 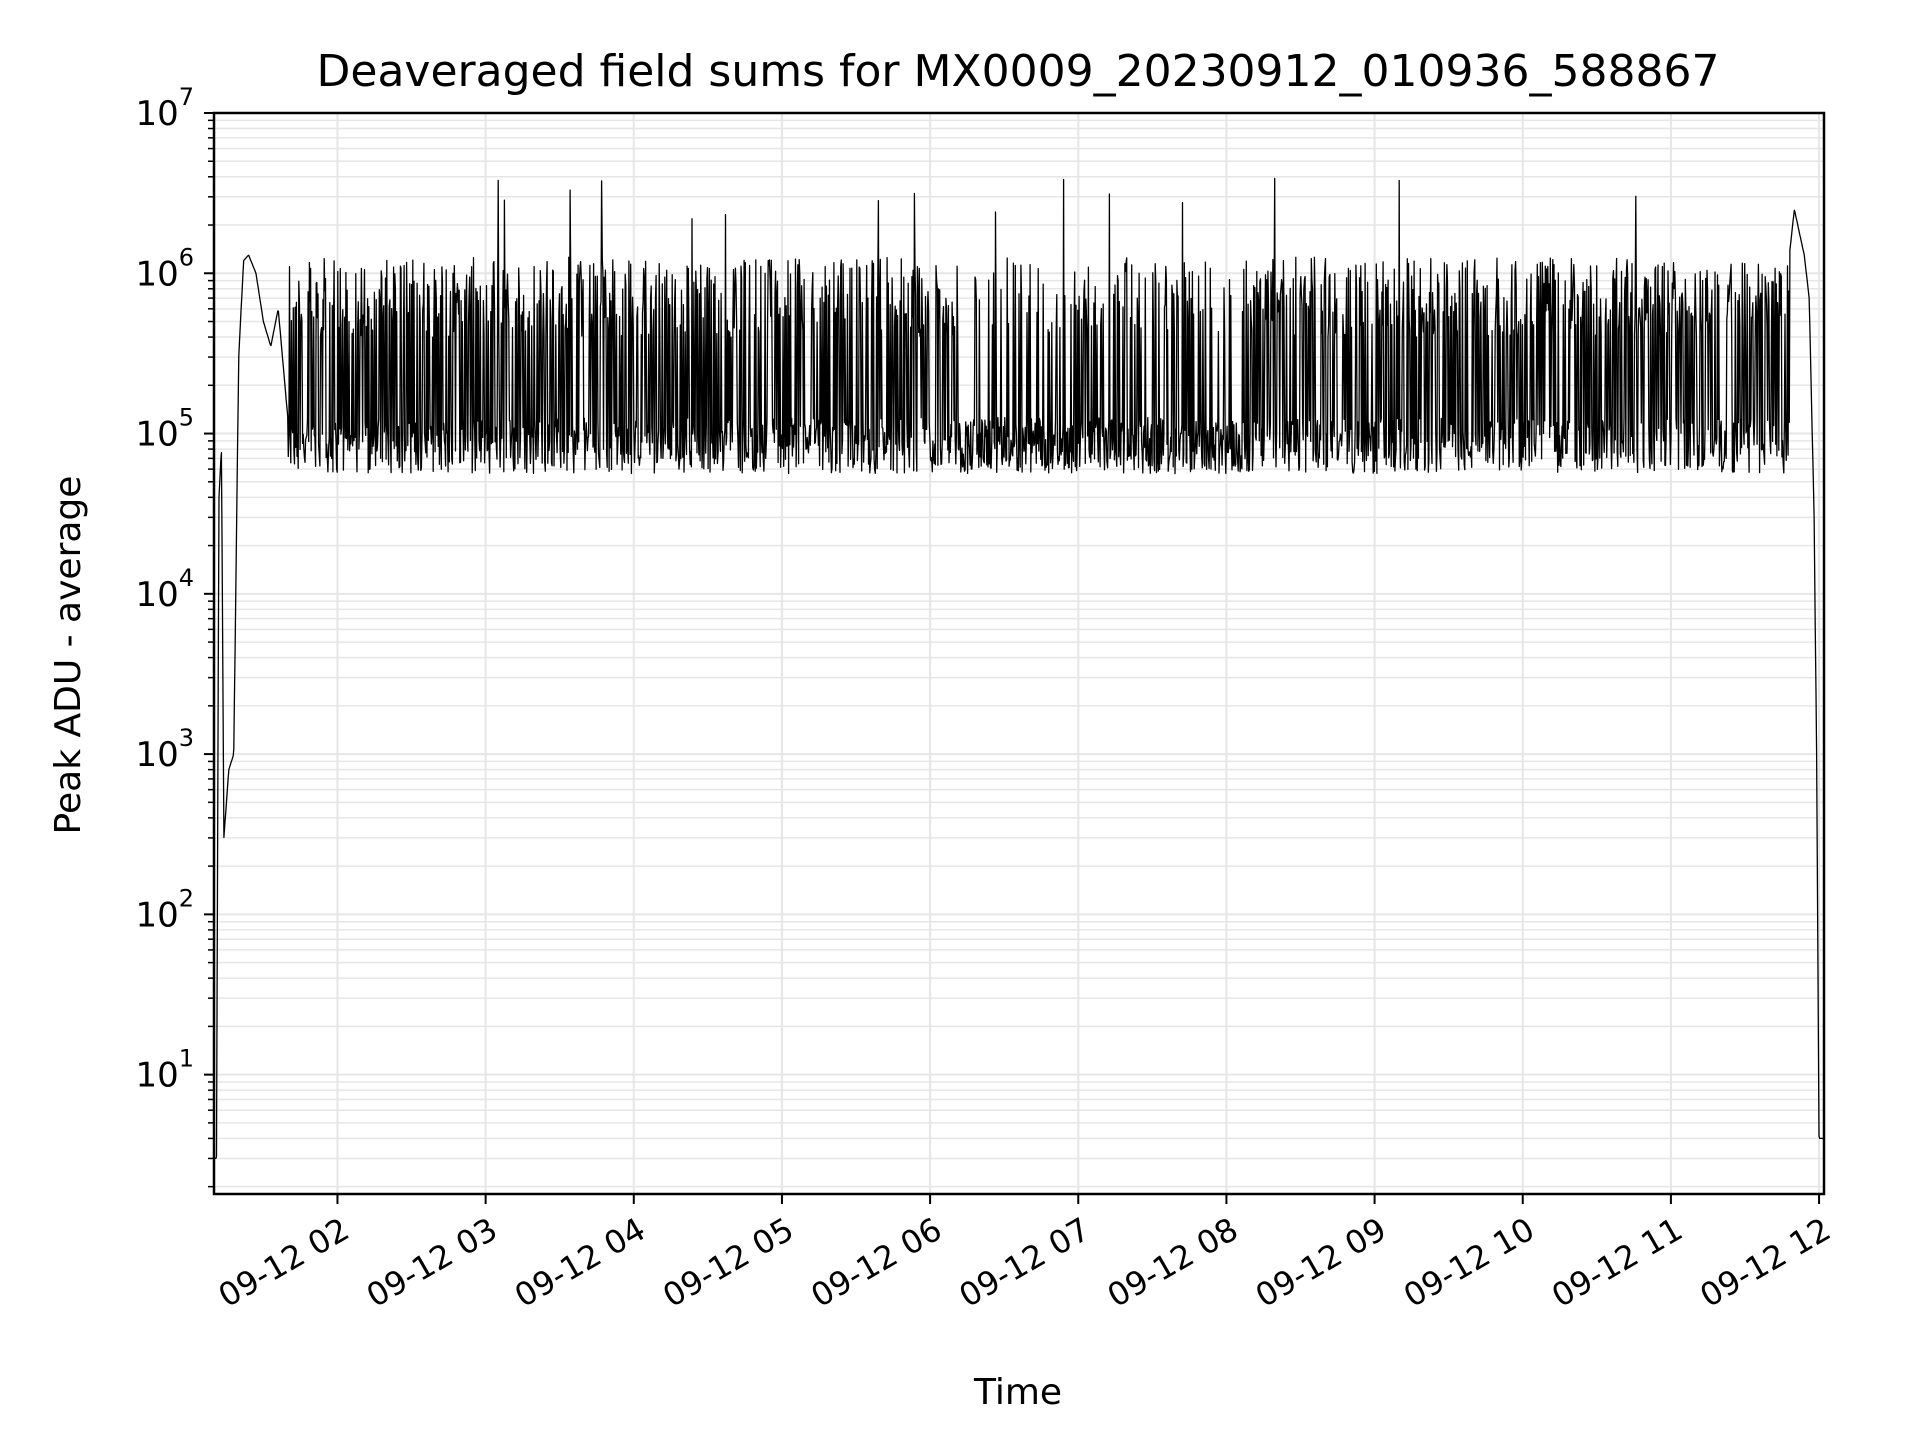 I want to click on y-axis-label: Peak ADU - average, so click(x=68, y=655).